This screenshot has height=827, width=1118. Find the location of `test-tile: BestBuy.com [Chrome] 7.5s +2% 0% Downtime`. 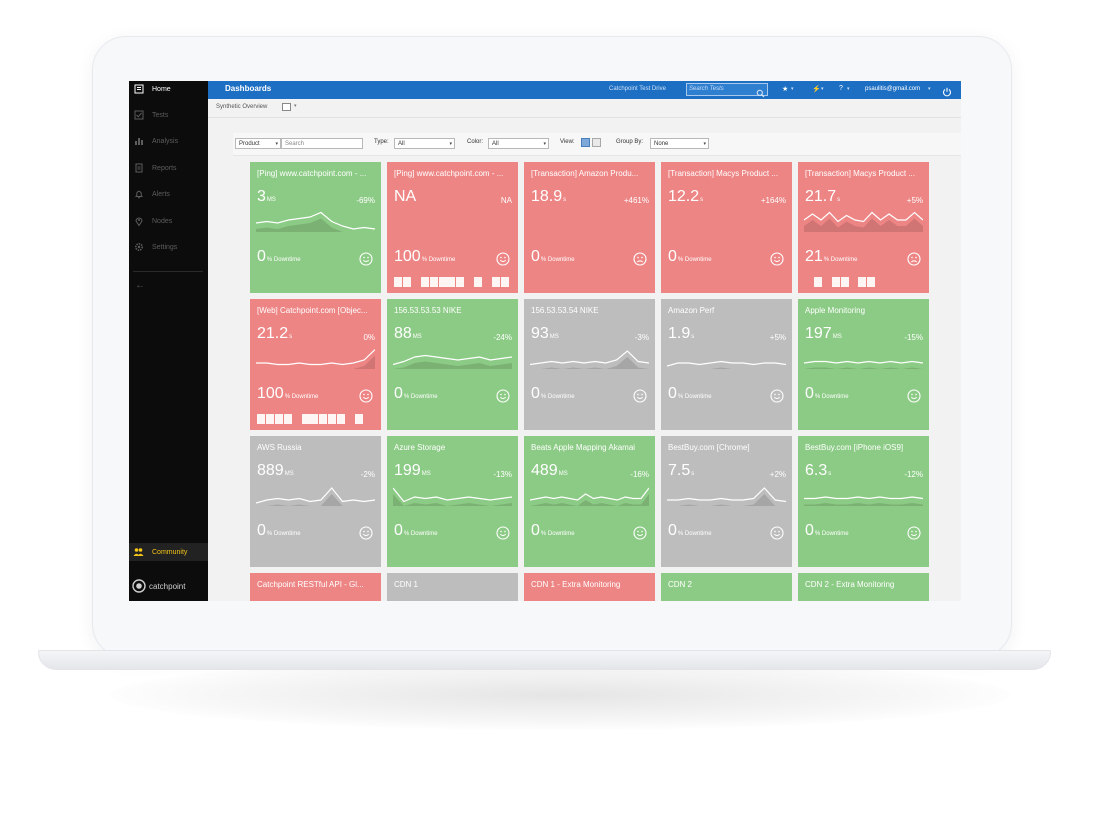

test-tile: BestBuy.com [Chrome] 7.5s +2% 0% Downtime is located at coordinates (726, 501).